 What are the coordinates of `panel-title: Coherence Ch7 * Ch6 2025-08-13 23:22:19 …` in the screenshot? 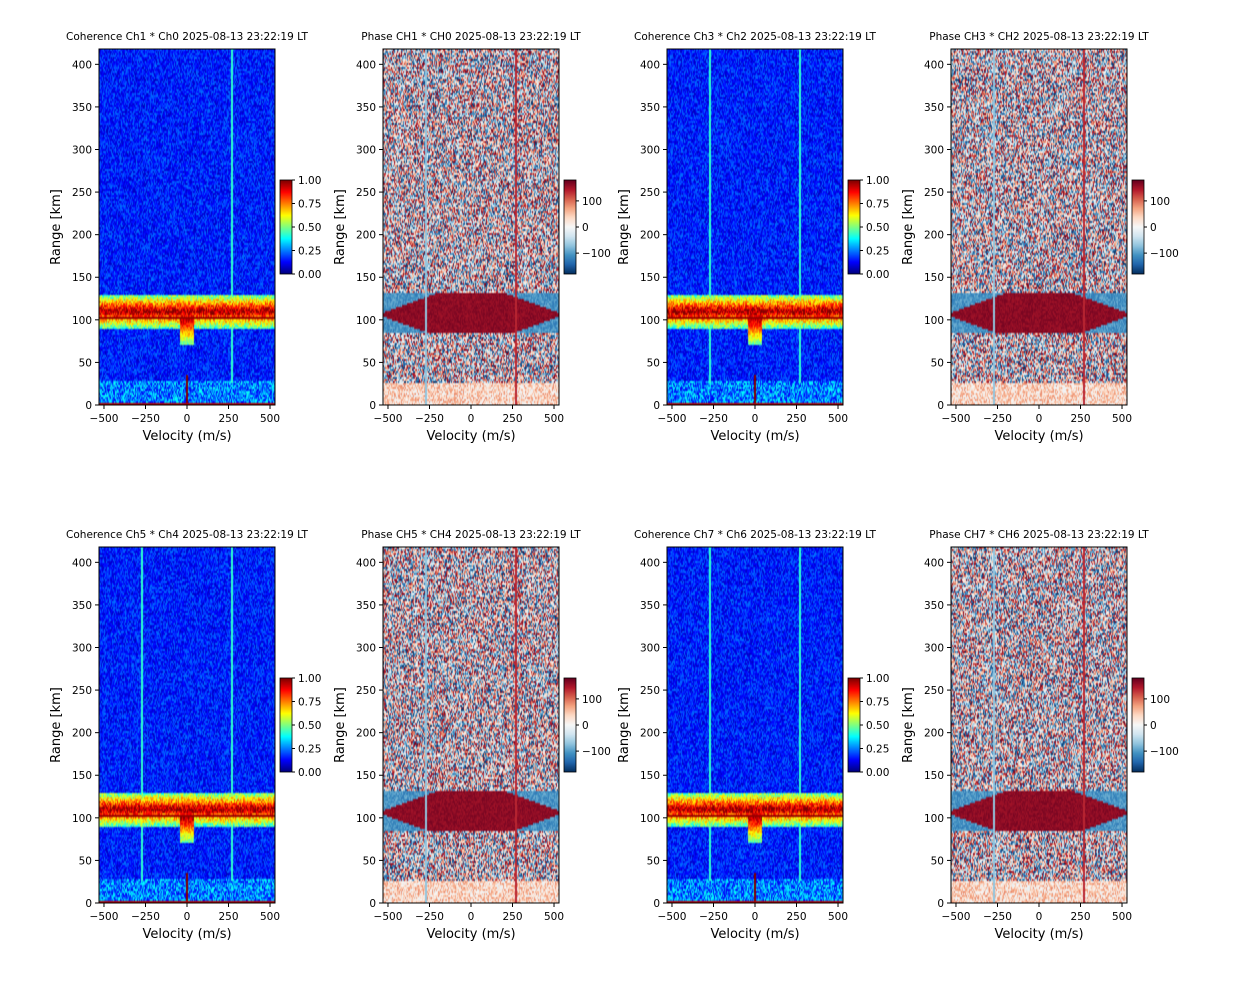 It's located at (755, 535).